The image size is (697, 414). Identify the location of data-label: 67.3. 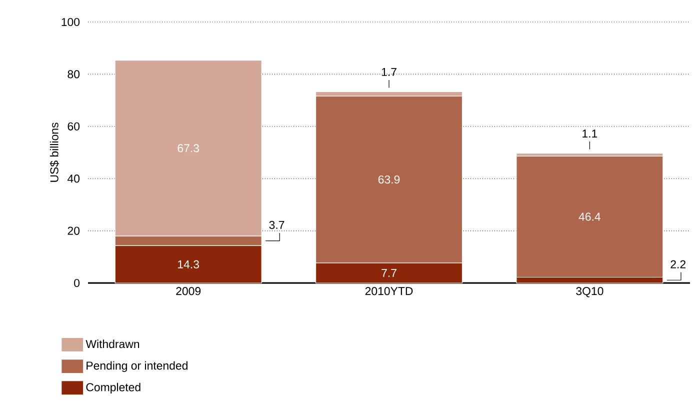
(188, 148).